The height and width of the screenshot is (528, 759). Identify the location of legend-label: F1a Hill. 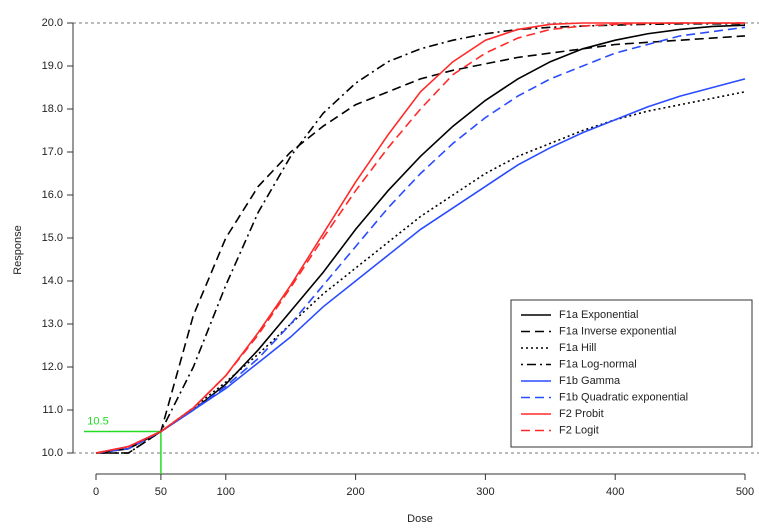
(577, 348).